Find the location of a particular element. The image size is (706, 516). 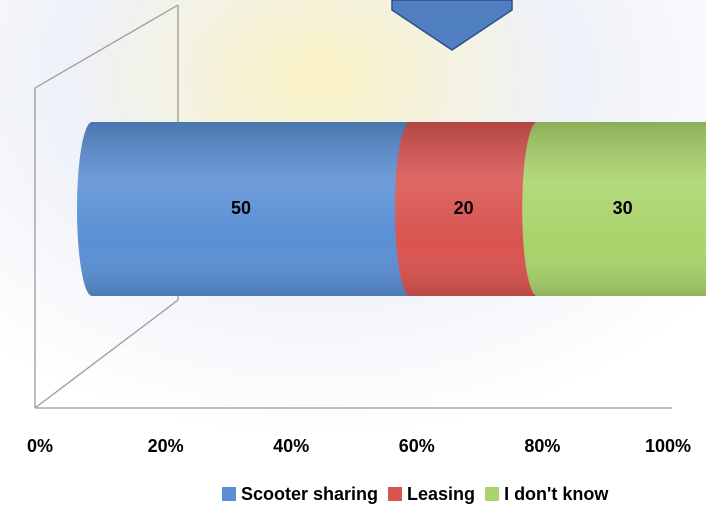

legend-label: Leasing is located at coordinates (441, 494).